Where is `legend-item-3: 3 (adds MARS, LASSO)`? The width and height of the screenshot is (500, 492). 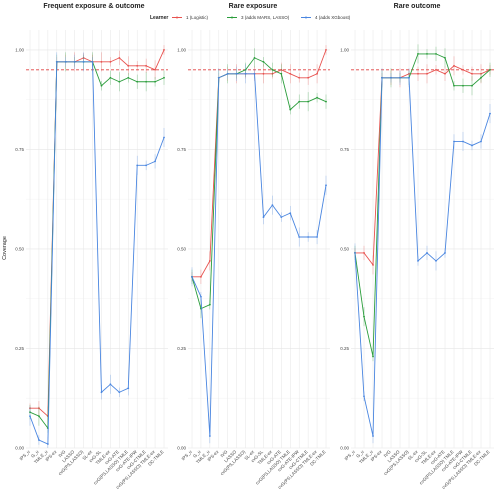
legend-item-3: 3 (adds MARS, LASSO) is located at coordinates (258, 17).